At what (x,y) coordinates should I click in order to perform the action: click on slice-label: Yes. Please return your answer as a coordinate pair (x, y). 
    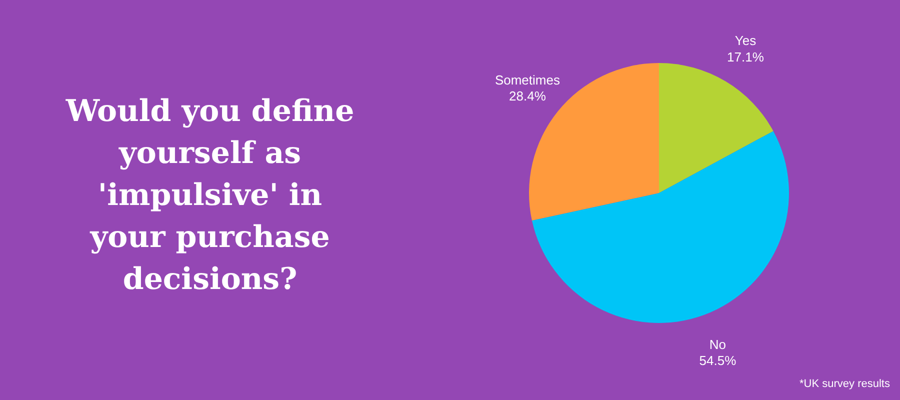
    Looking at the image, I should click on (745, 40).